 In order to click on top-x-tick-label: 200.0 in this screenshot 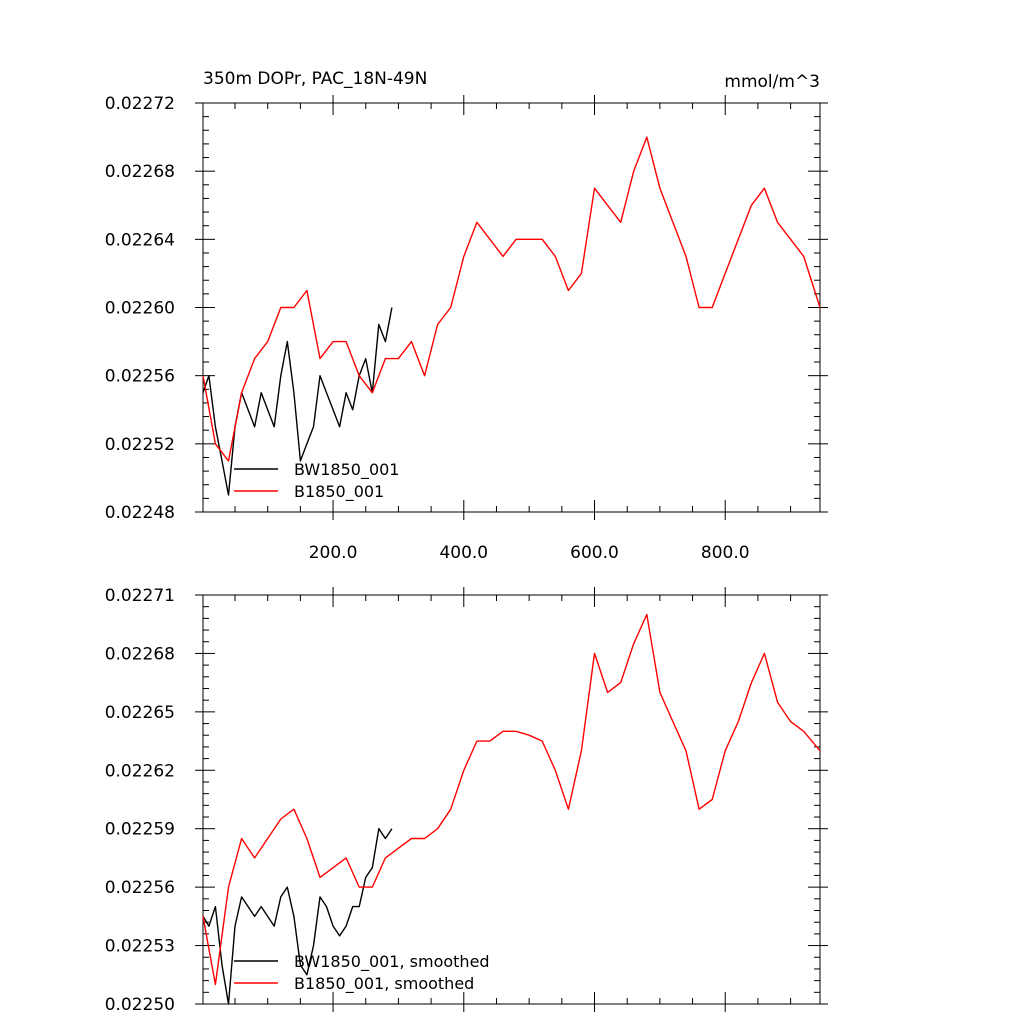, I will do `click(333, 553)`.